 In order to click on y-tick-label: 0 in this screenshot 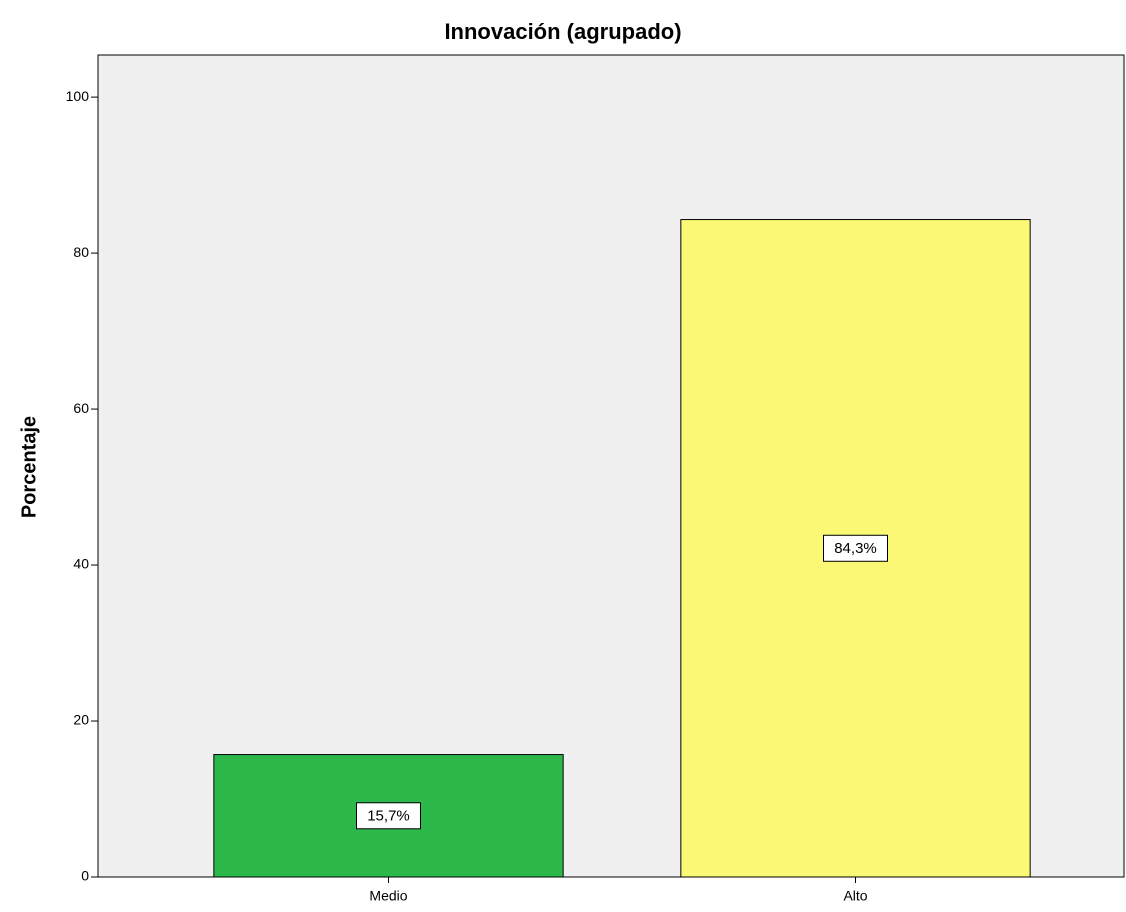, I will do `click(85, 876)`.